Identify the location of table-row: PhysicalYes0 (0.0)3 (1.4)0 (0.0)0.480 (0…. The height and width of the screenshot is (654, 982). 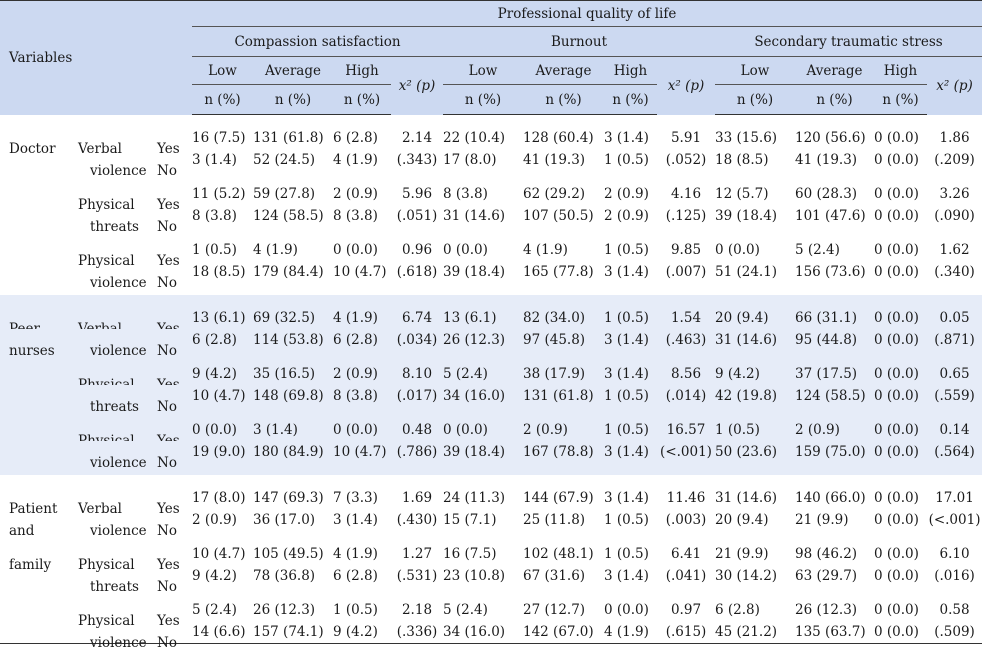
(491, 434).